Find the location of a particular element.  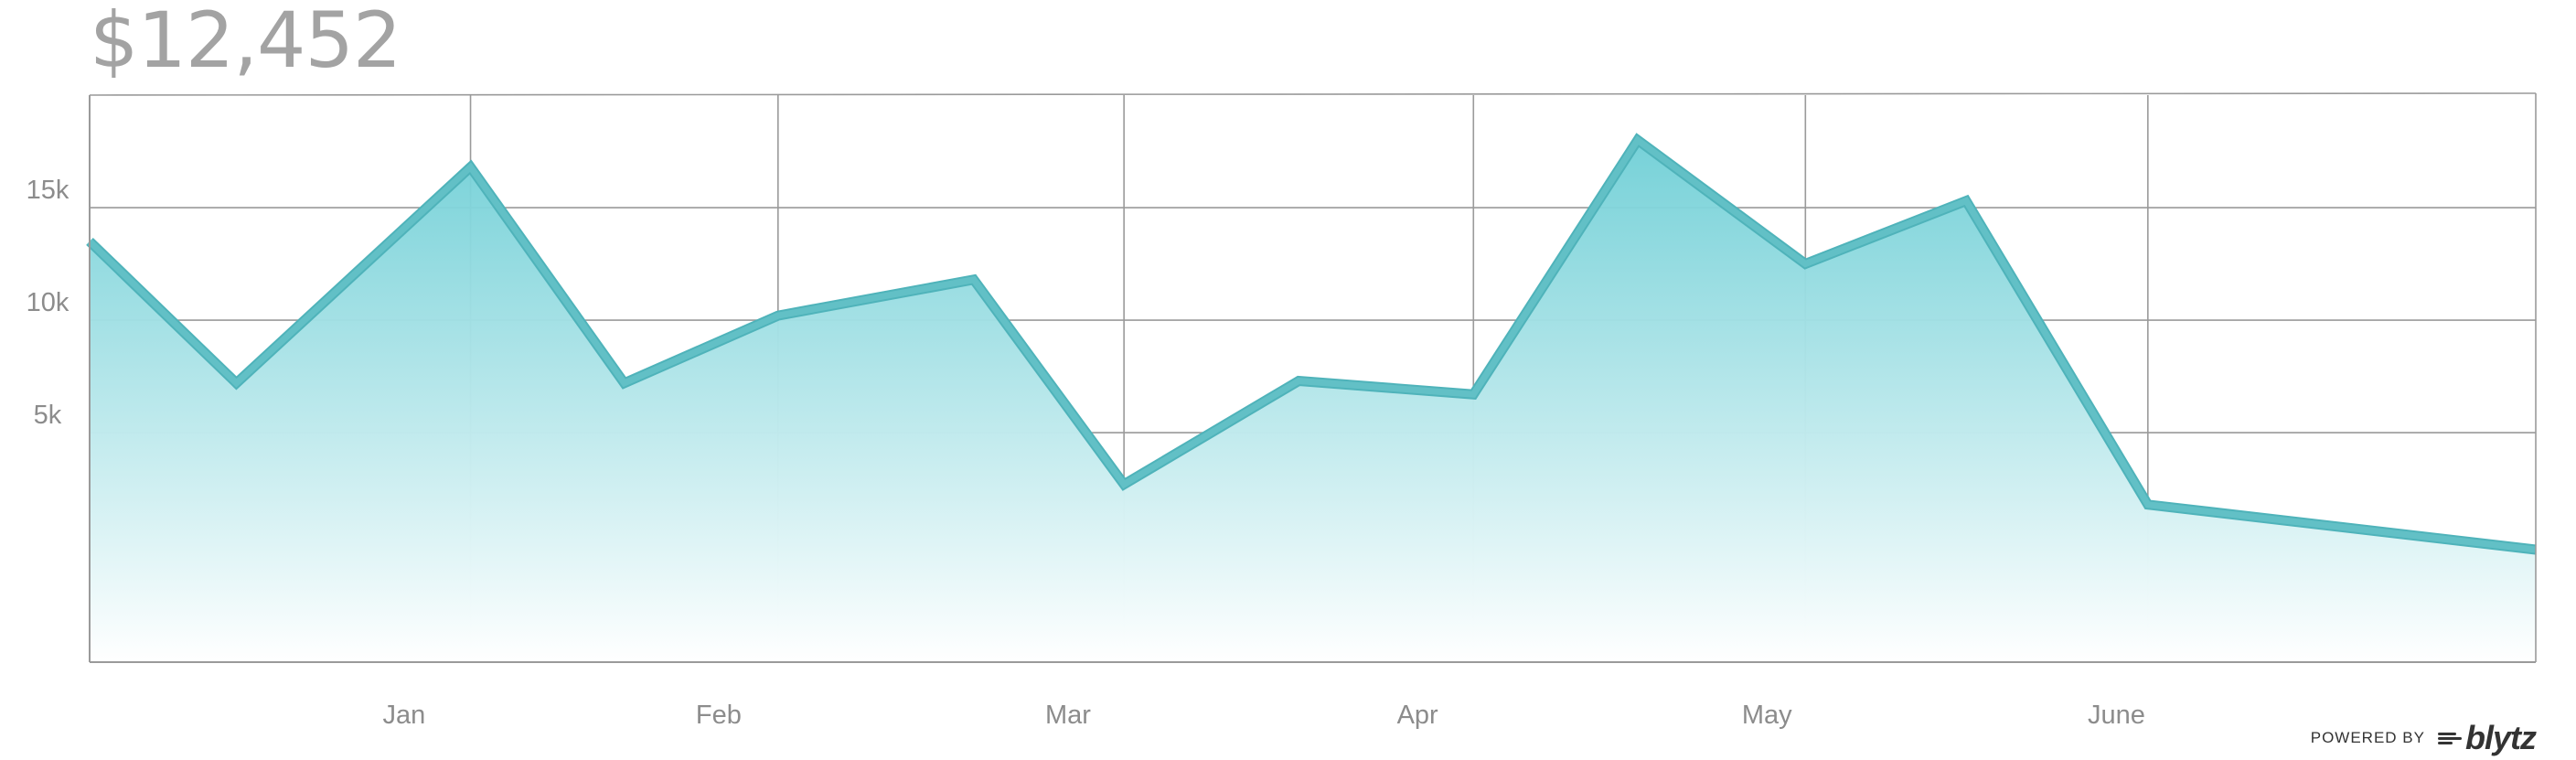

powered-by-label: POWERED BY is located at coordinates (2367, 737).